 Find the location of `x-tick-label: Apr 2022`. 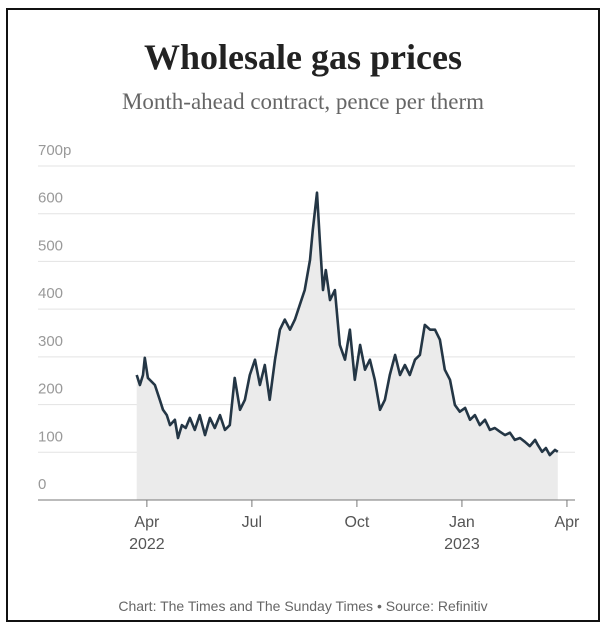

x-tick-label: Apr 2022 is located at coordinates (147, 533).